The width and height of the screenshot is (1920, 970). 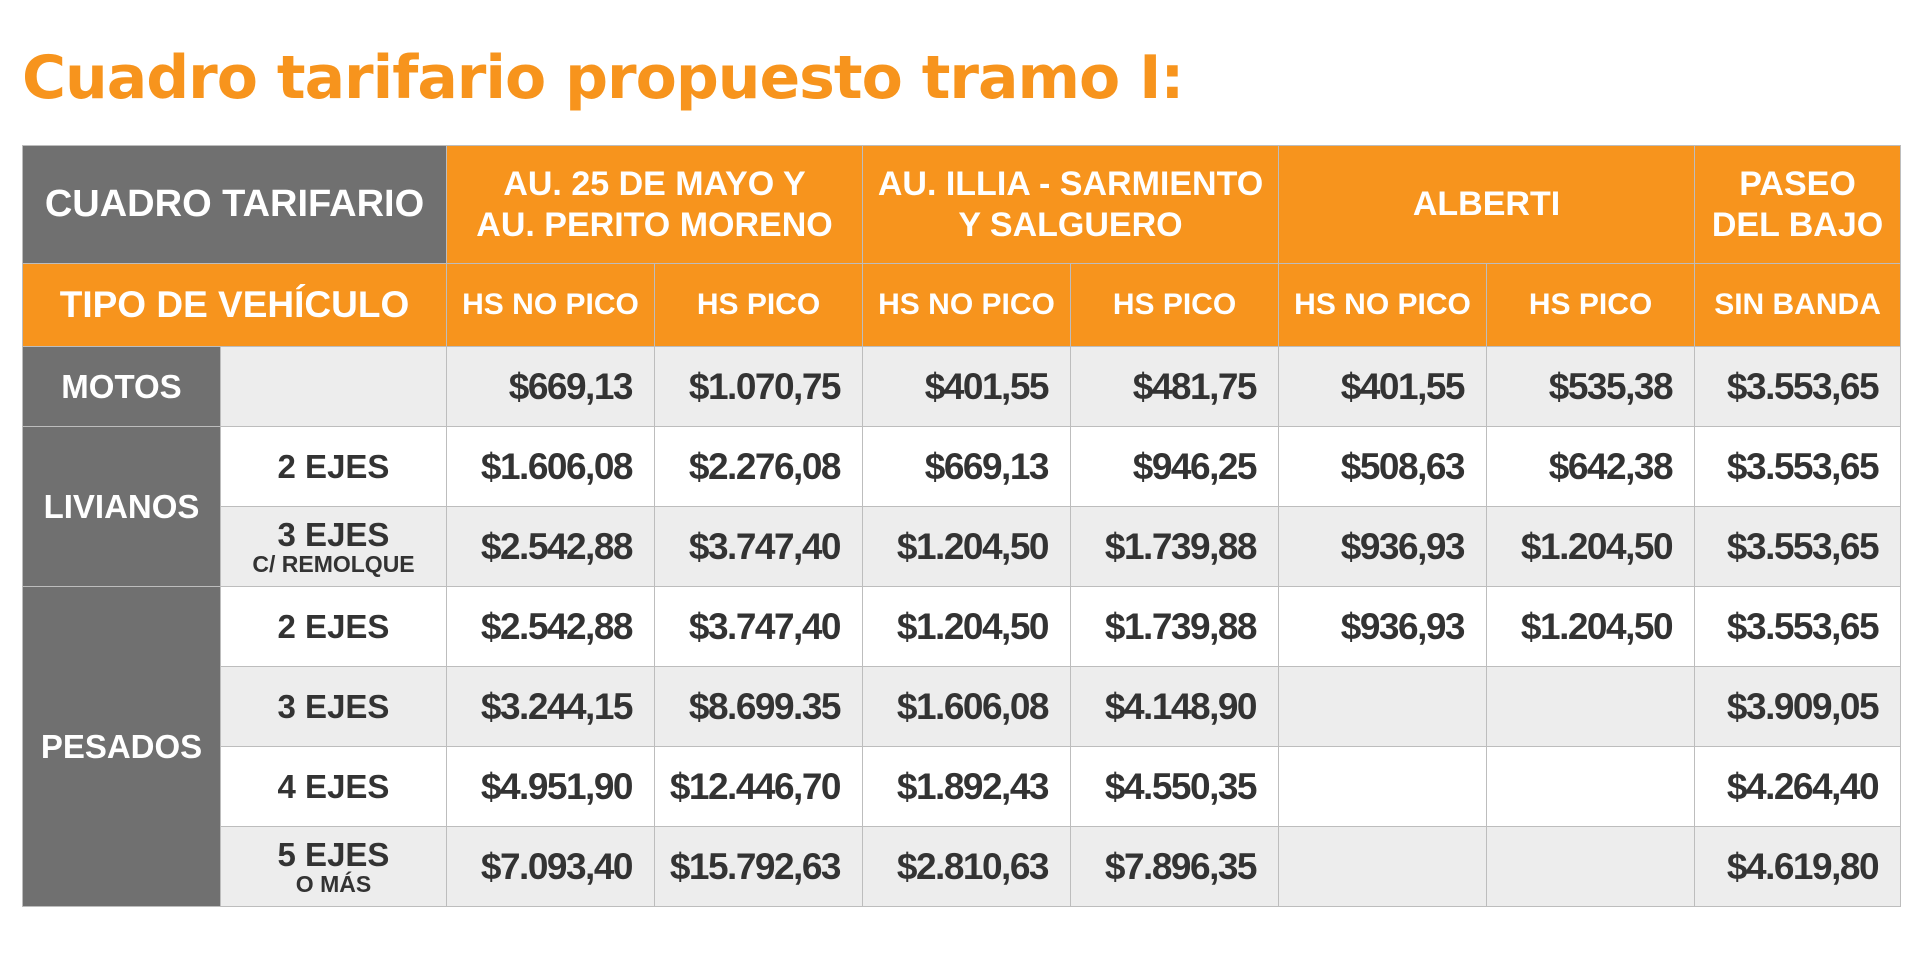 What do you see at coordinates (1174, 386) in the screenshot?
I see `price-cell: $481,75` at bounding box center [1174, 386].